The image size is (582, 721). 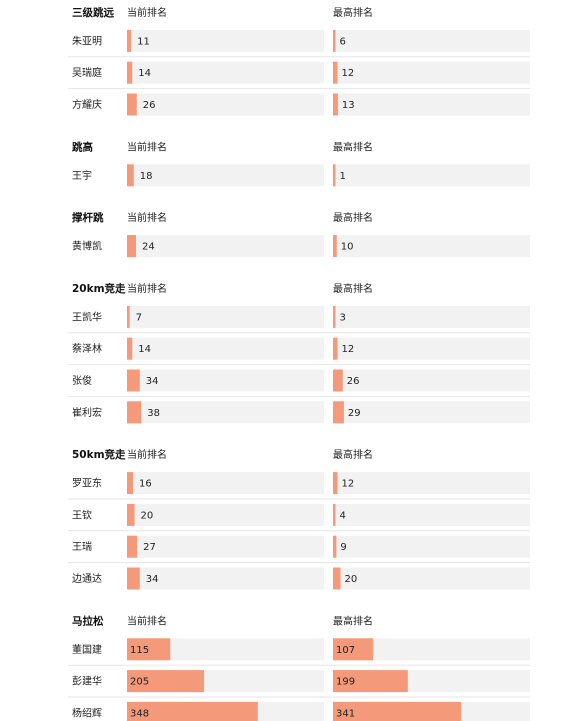 What do you see at coordinates (87, 579) in the screenshot?
I see `athlete-name: 边通达` at bounding box center [87, 579].